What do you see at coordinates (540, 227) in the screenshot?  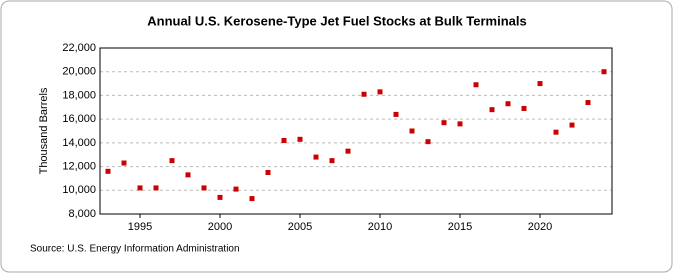 I see `x-tick-label: 2020` at bounding box center [540, 227].